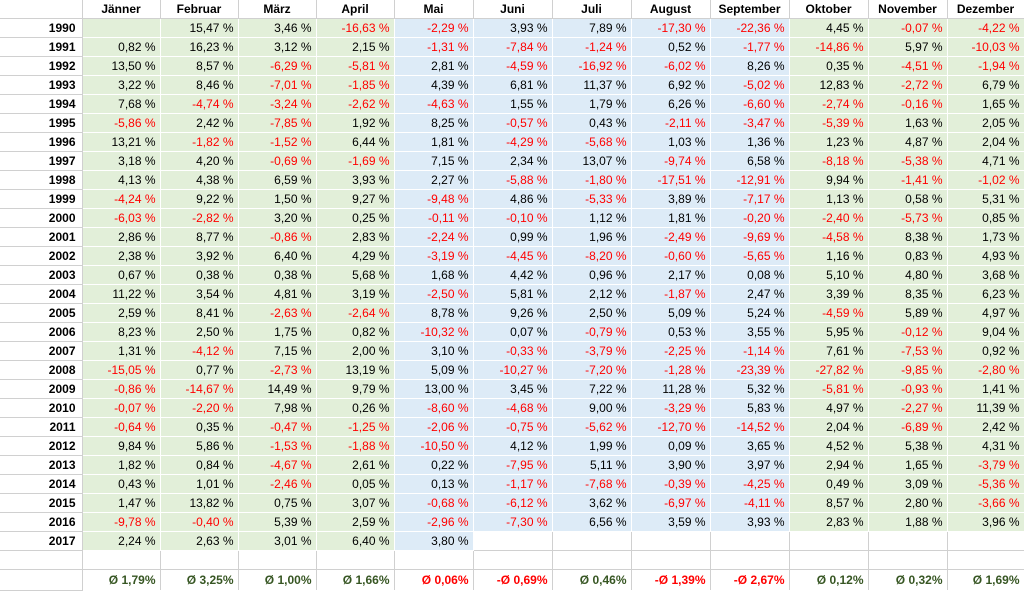 The width and height of the screenshot is (1024, 591). What do you see at coordinates (592, 370) in the screenshot?
I see `value-cell: -7,20 %` at bounding box center [592, 370].